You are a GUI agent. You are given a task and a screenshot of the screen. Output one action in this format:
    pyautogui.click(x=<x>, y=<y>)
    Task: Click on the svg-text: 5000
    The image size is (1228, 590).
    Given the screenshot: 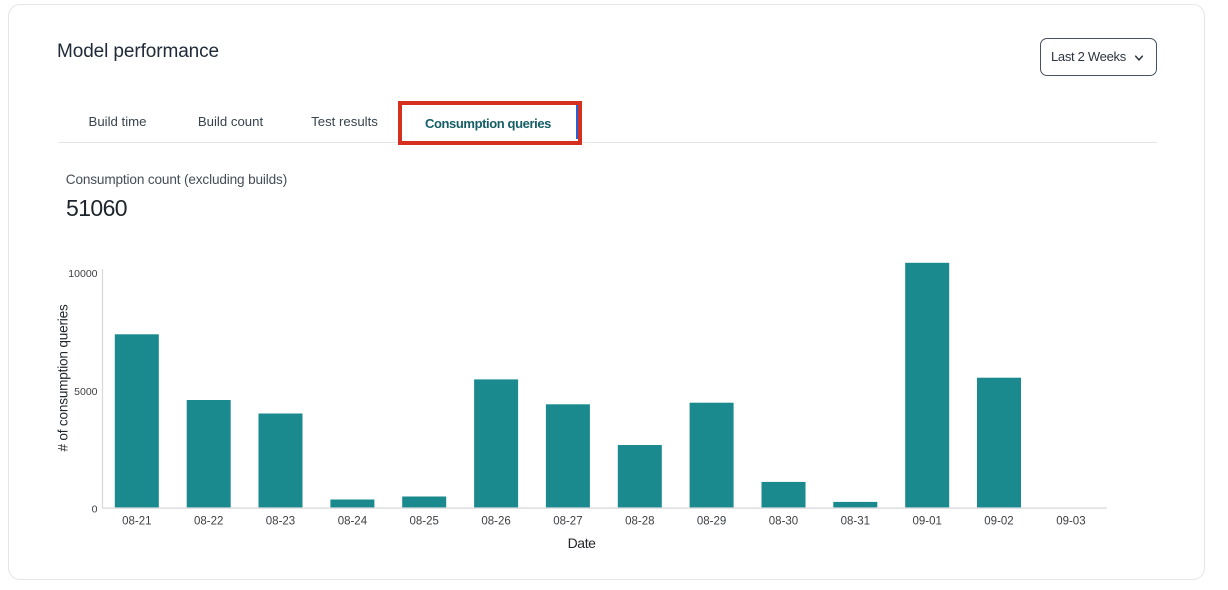 What is the action you would take?
    pyautogui.click(x=86, y=392)
    